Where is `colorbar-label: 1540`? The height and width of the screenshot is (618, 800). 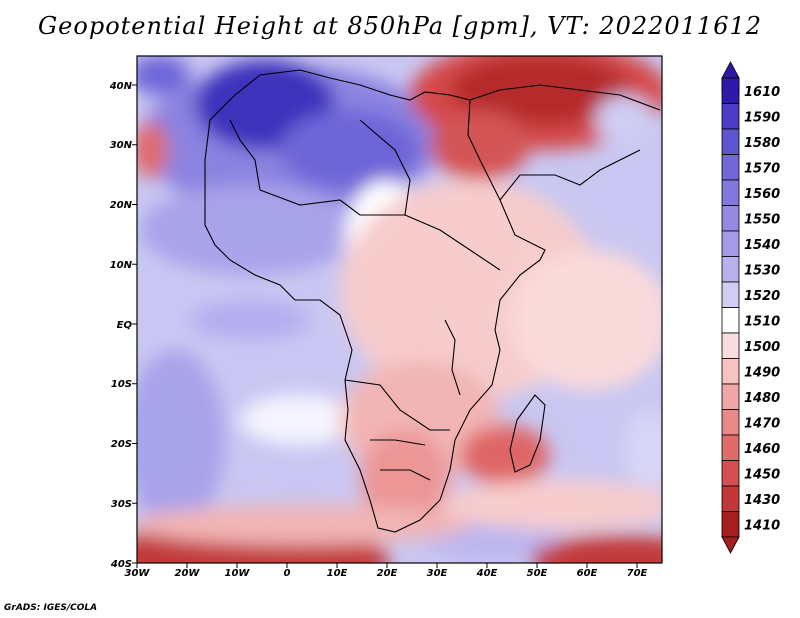 colorbar-label: 1540 is located at coordinates (762, 245).